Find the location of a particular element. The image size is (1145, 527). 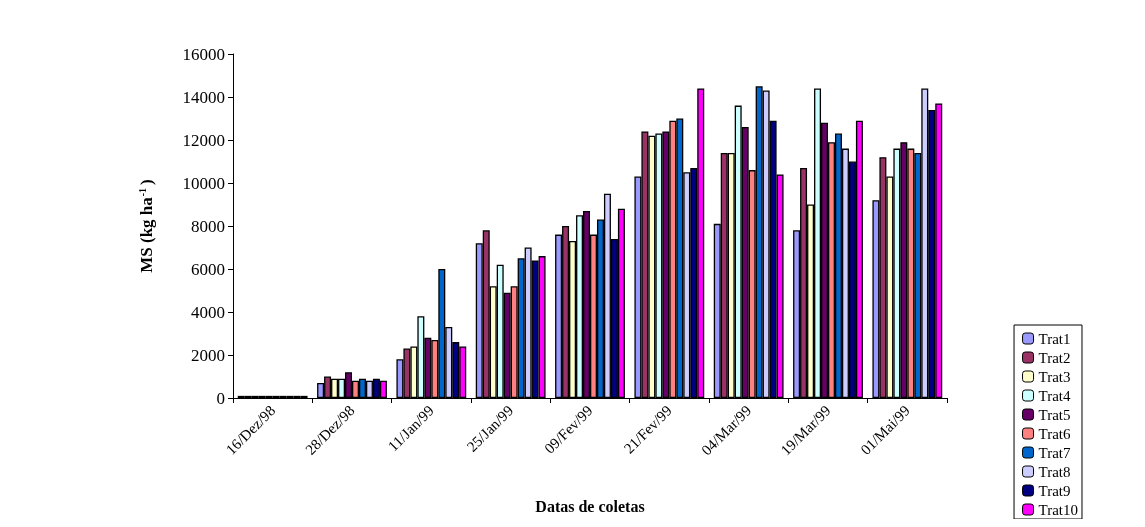

legend-label: Trat1 is located at coordinates (1054, 338).